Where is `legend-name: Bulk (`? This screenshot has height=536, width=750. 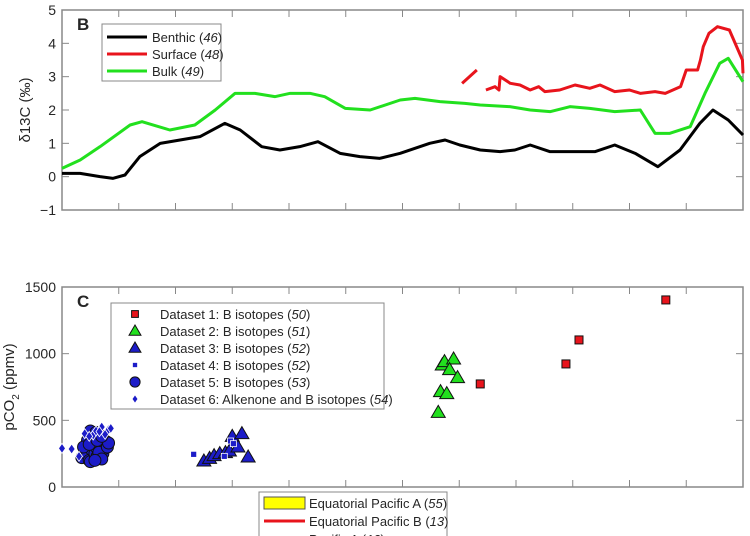
legend-name: Bulk ( is located at coordinates (169, 71).